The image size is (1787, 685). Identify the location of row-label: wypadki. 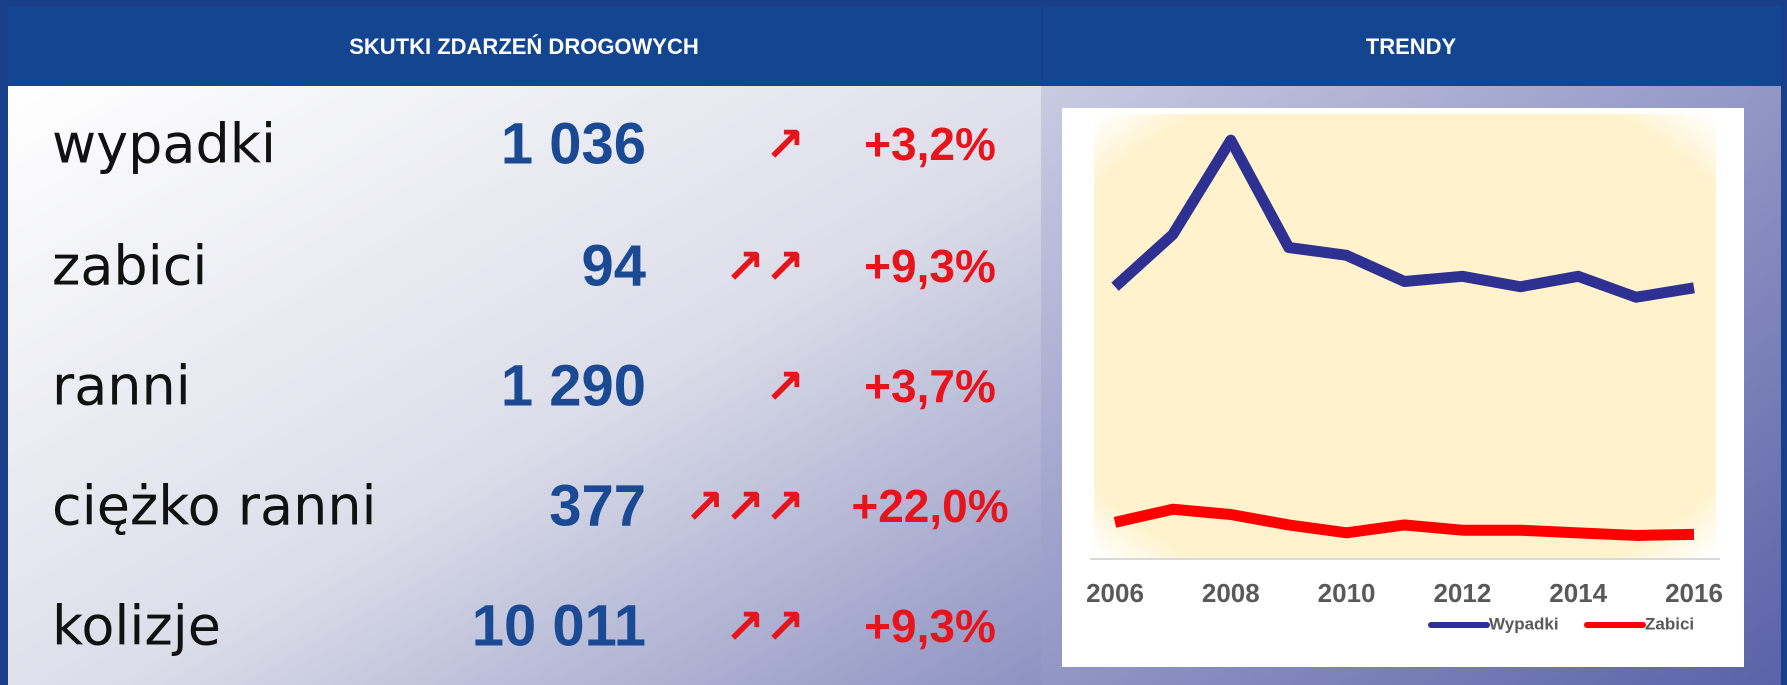
(164, 144).